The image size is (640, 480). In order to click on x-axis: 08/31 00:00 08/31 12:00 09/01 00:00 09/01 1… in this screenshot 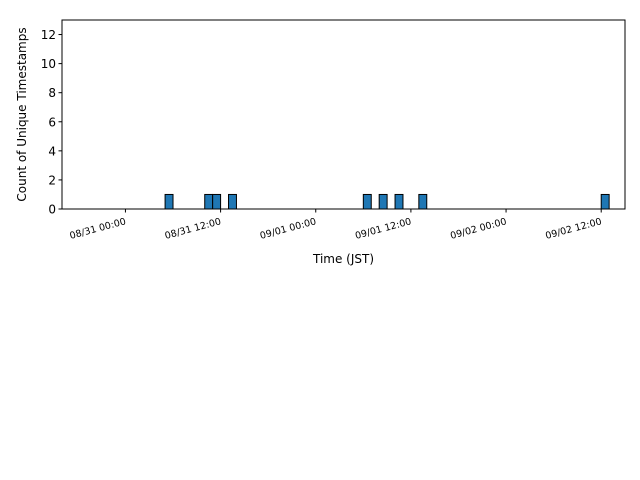, I will do `click(336, 225)`.